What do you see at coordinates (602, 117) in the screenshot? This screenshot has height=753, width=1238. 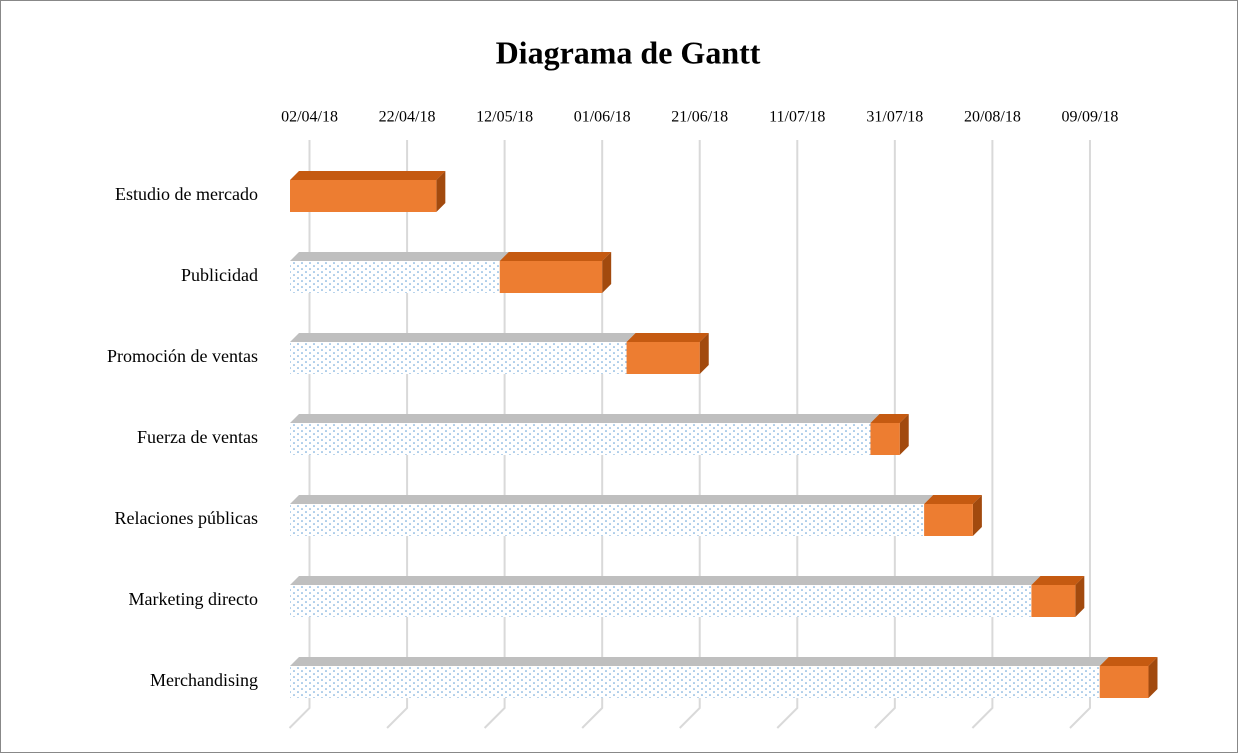 I see `x-tick-label: 01/06/18` at bounding box center [602, 117].